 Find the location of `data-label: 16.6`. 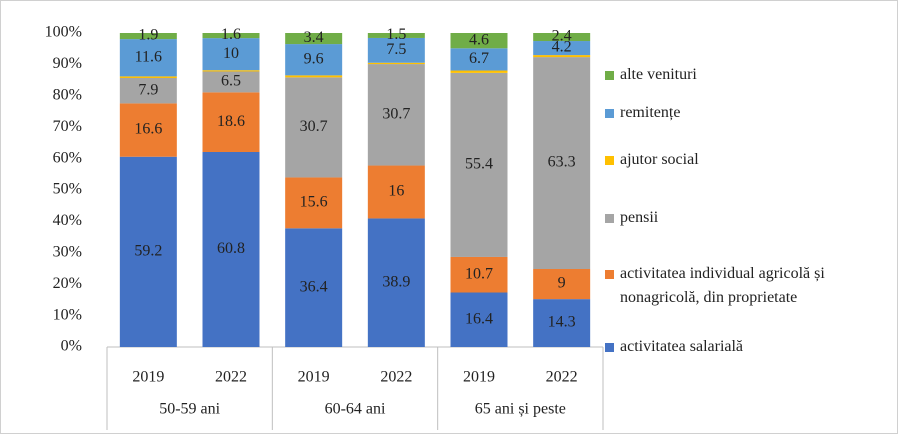

data-label: 16.6 is located at coordinates (148, 129).